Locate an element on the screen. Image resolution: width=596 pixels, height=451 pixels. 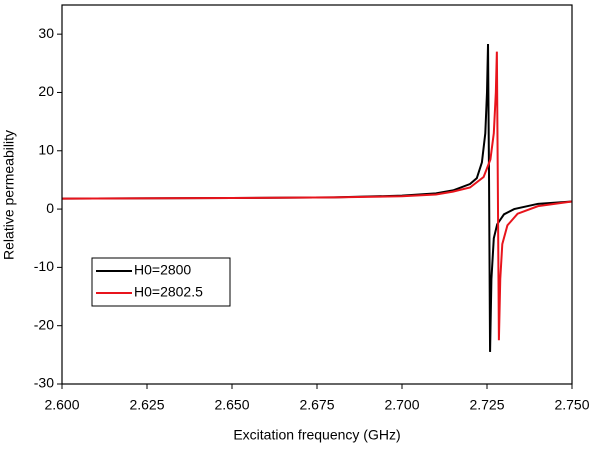
y-tick-label: 30 is located at coordinates (46, 33).